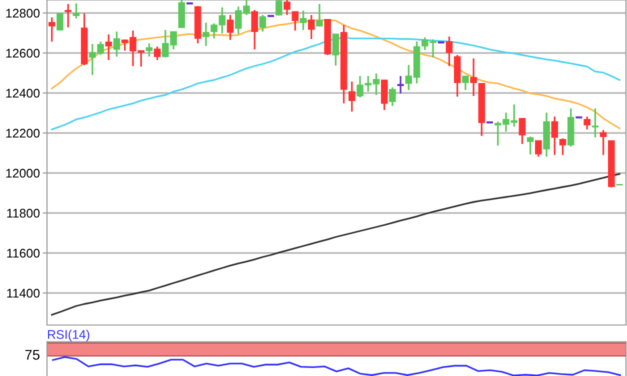  What do you see at coordinates (23, 253) in the screenshot?
I see `y-tick-label: 11600` at bounding box center [23, 253].